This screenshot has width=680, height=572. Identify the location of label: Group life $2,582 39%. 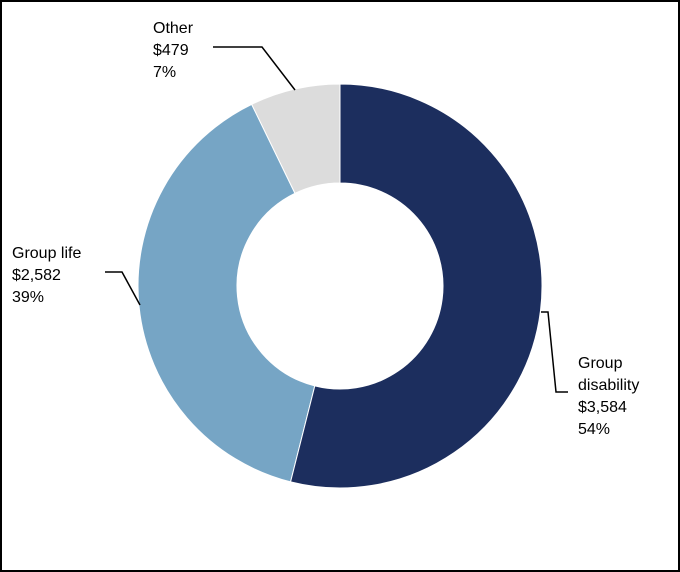
(46, 276).